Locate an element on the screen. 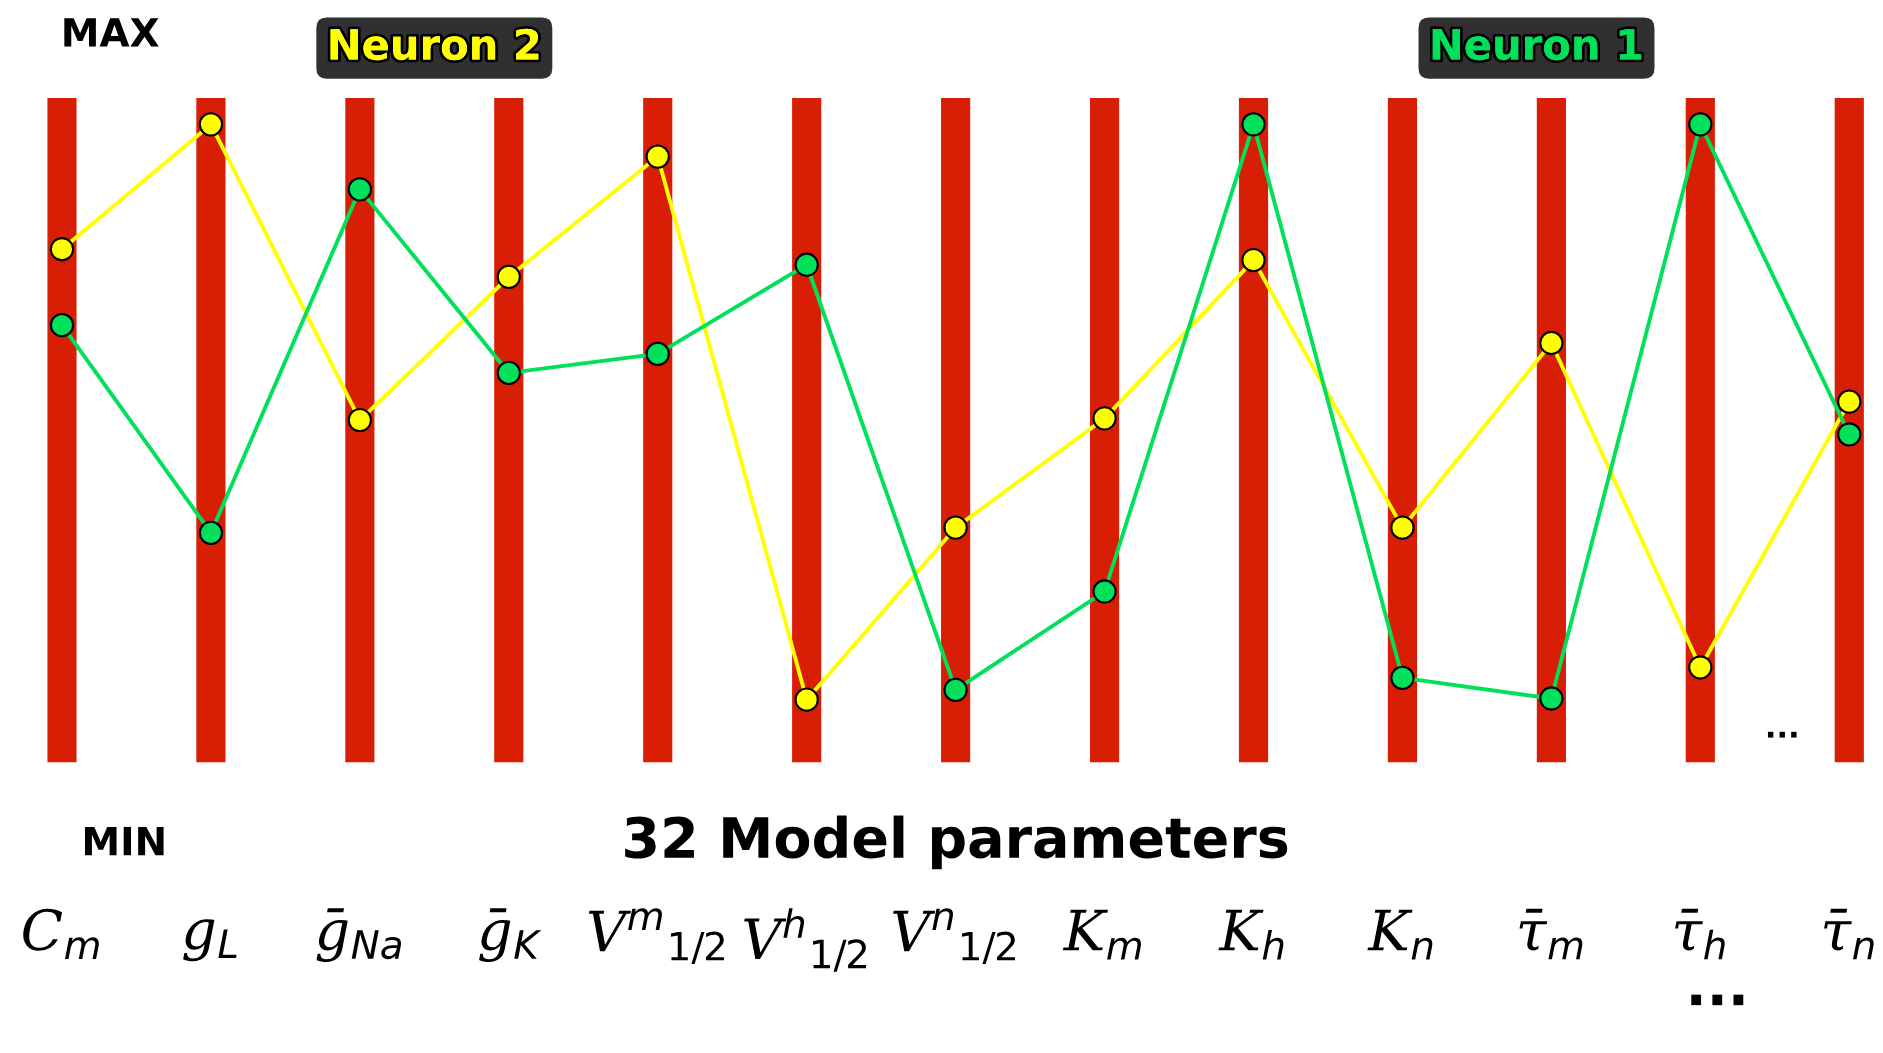  x-tick-label: τ̄$_{m}$ is located at coordinates (1551, 934).